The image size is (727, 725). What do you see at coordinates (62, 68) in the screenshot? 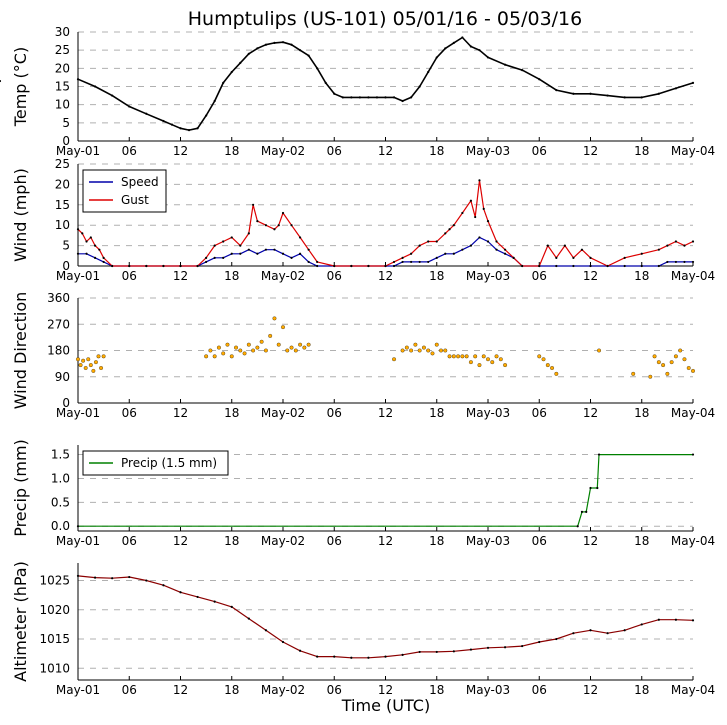
I see `y-tick-label: 20` at bounding box center [62, 68].